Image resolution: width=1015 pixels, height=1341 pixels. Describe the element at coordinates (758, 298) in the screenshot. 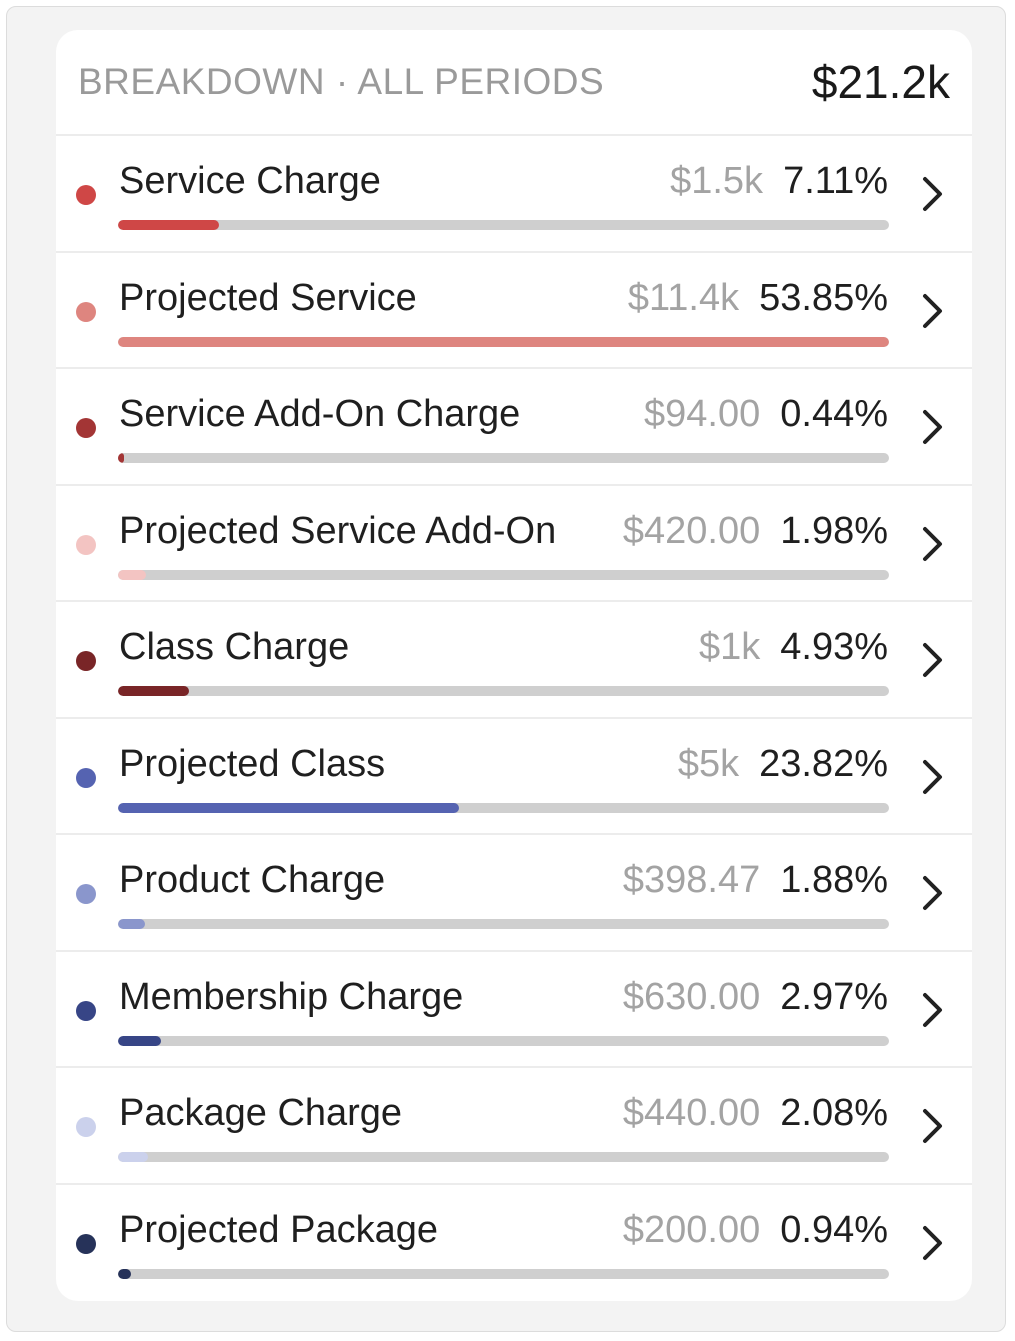

I see `category-values: $11.4k 53.85%` at that location.